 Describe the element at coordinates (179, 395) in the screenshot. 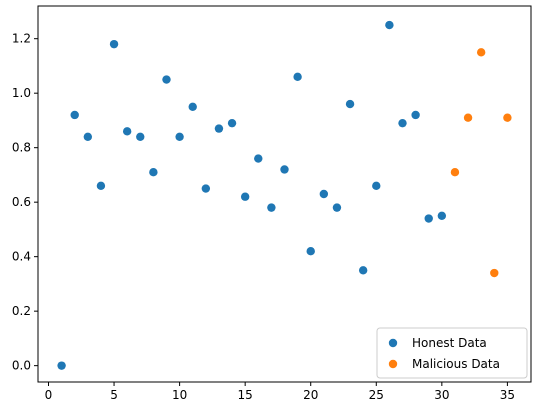

I see `x-tick-label: 10` at that location.